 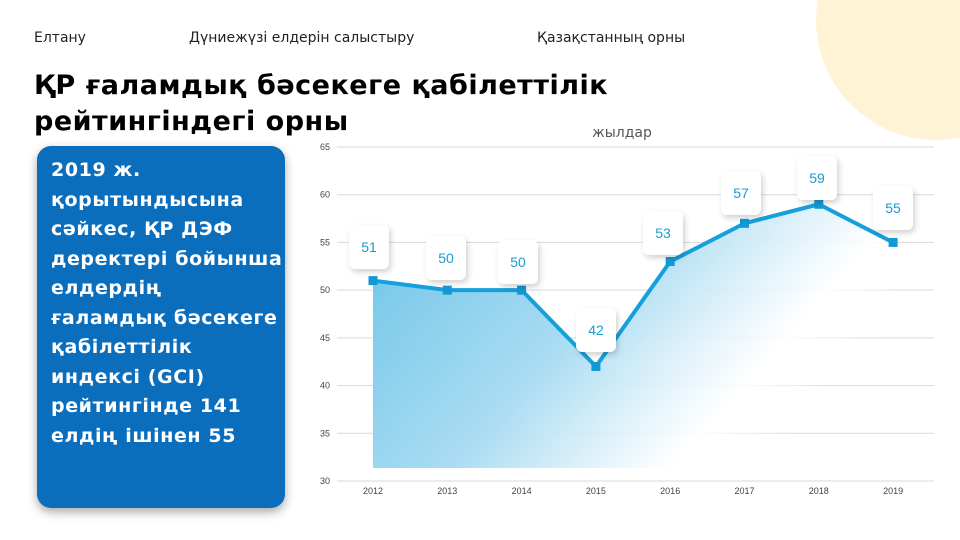 I want to click on y-tick-label: 65, so click(x=325, y=147).